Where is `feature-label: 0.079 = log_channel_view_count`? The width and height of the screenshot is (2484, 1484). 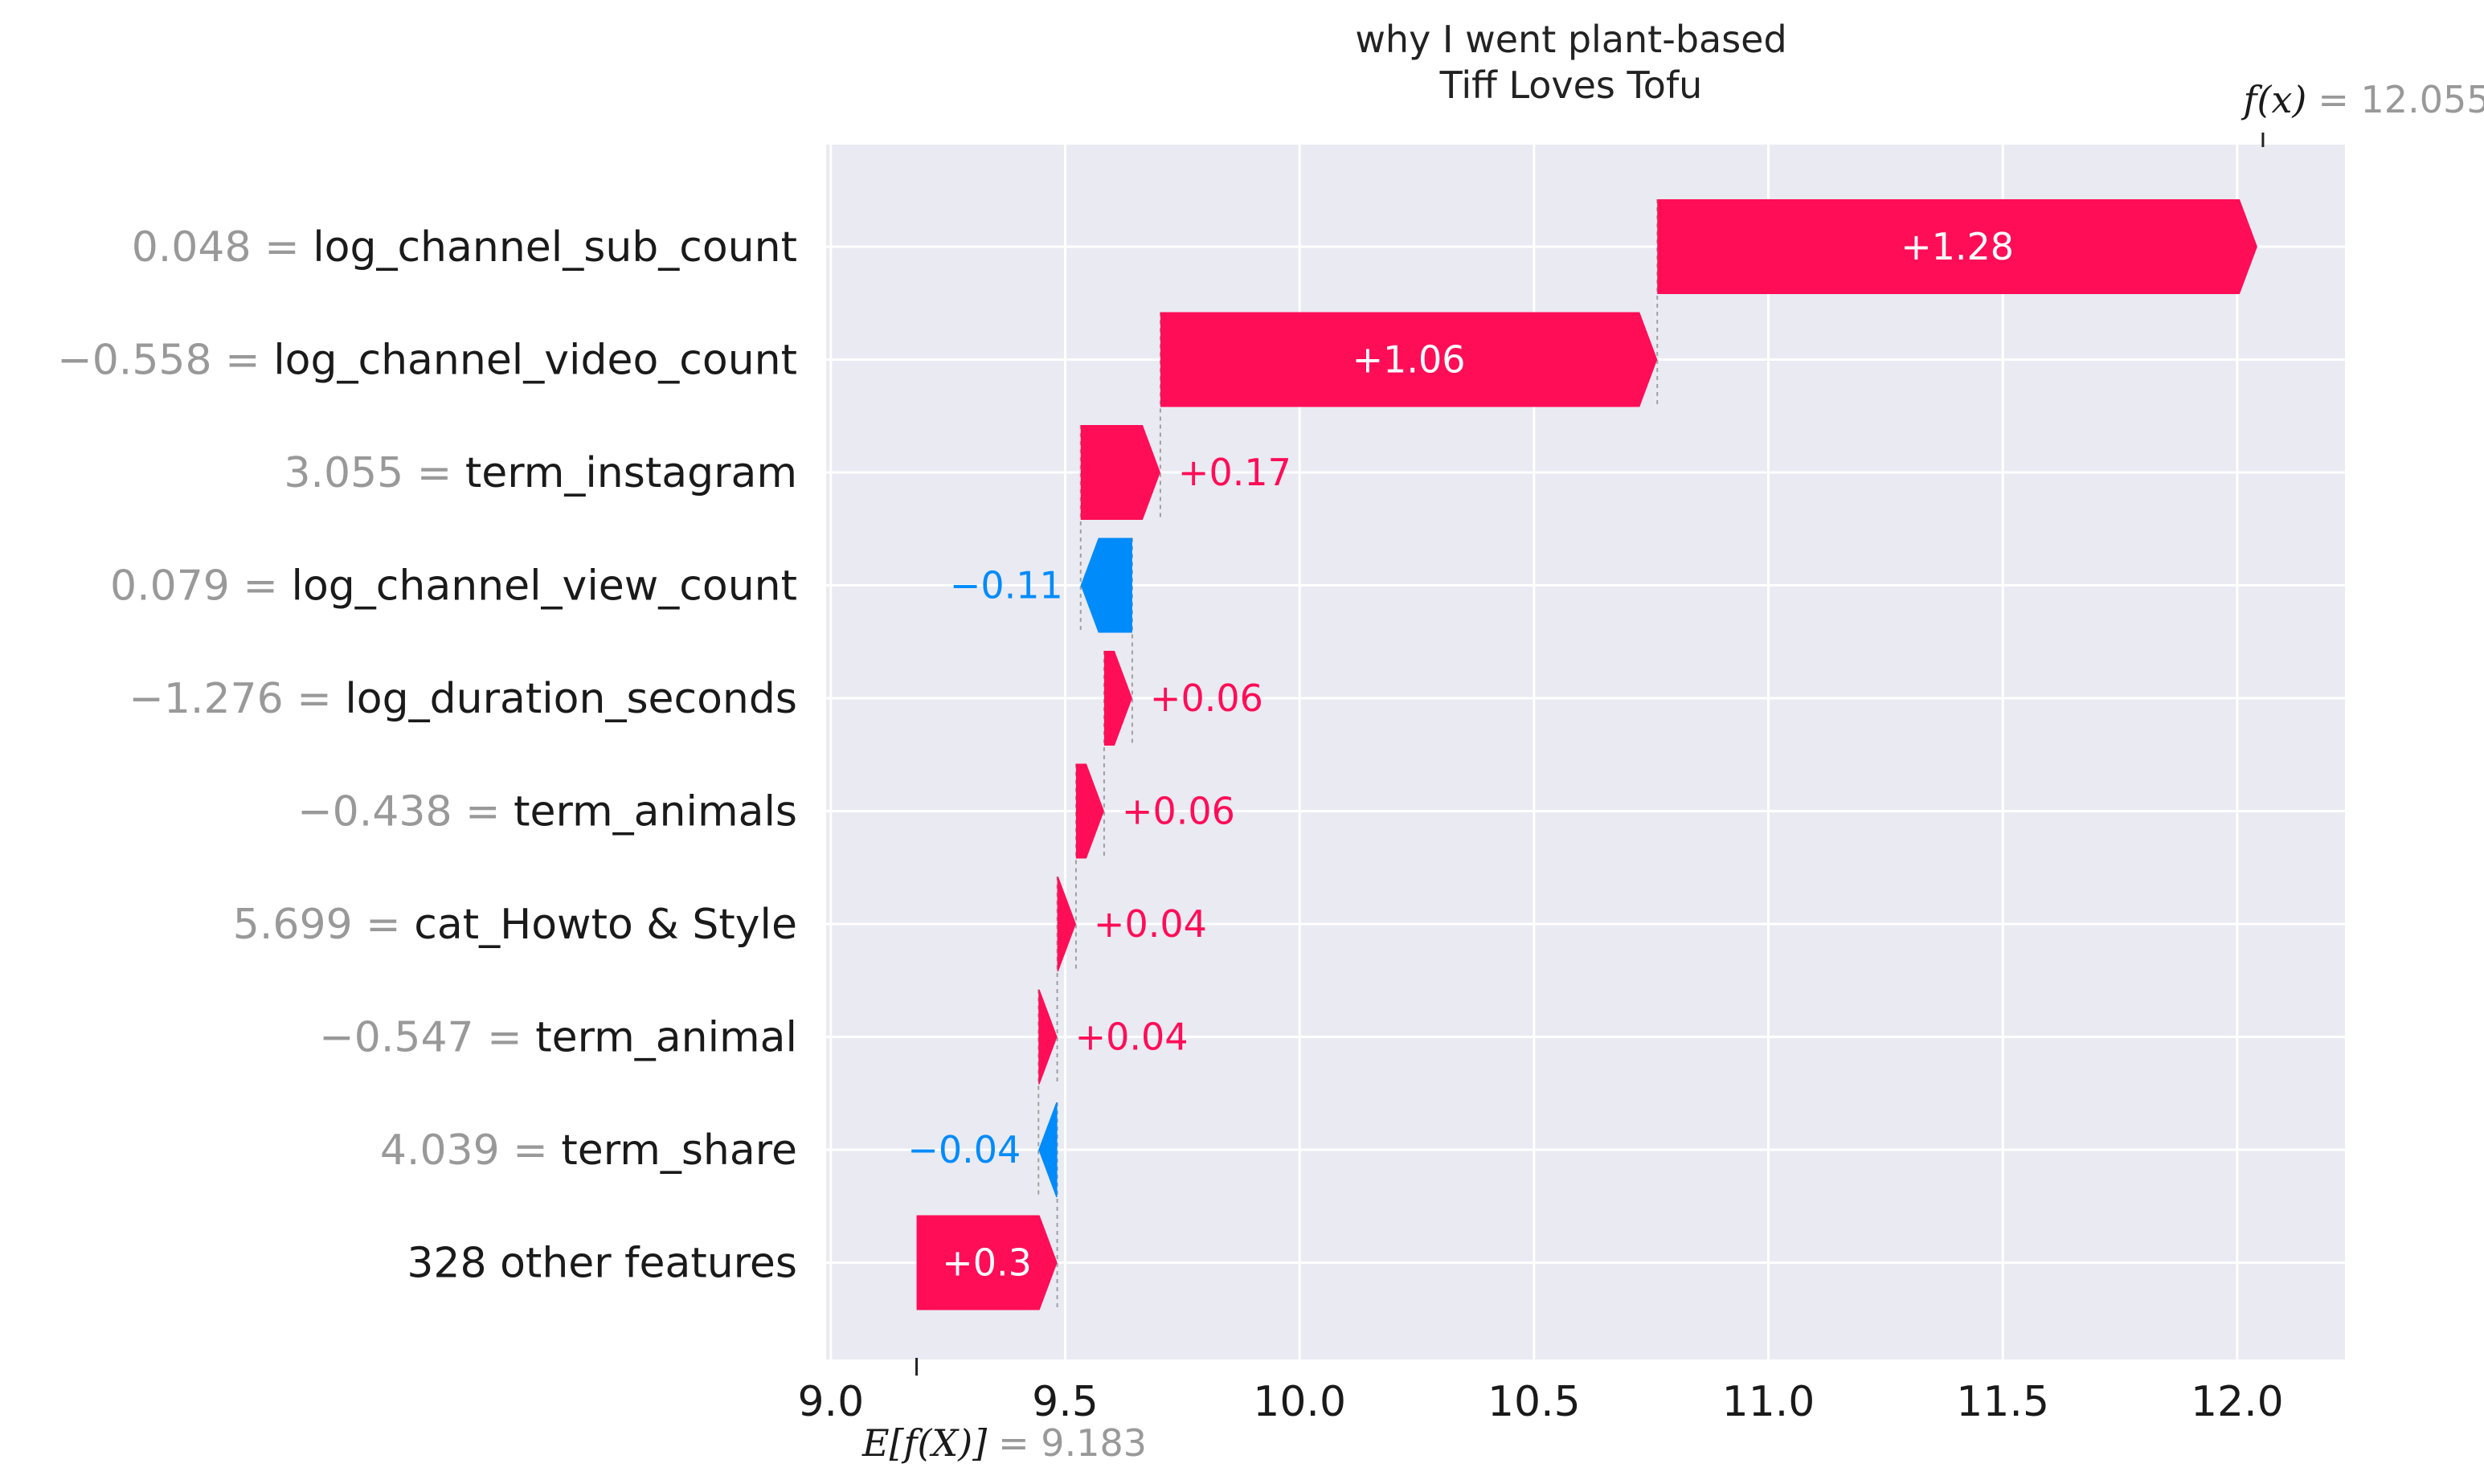
feature-label: 0.079 = log_channel_view_count is located at coordinates (453, 586).